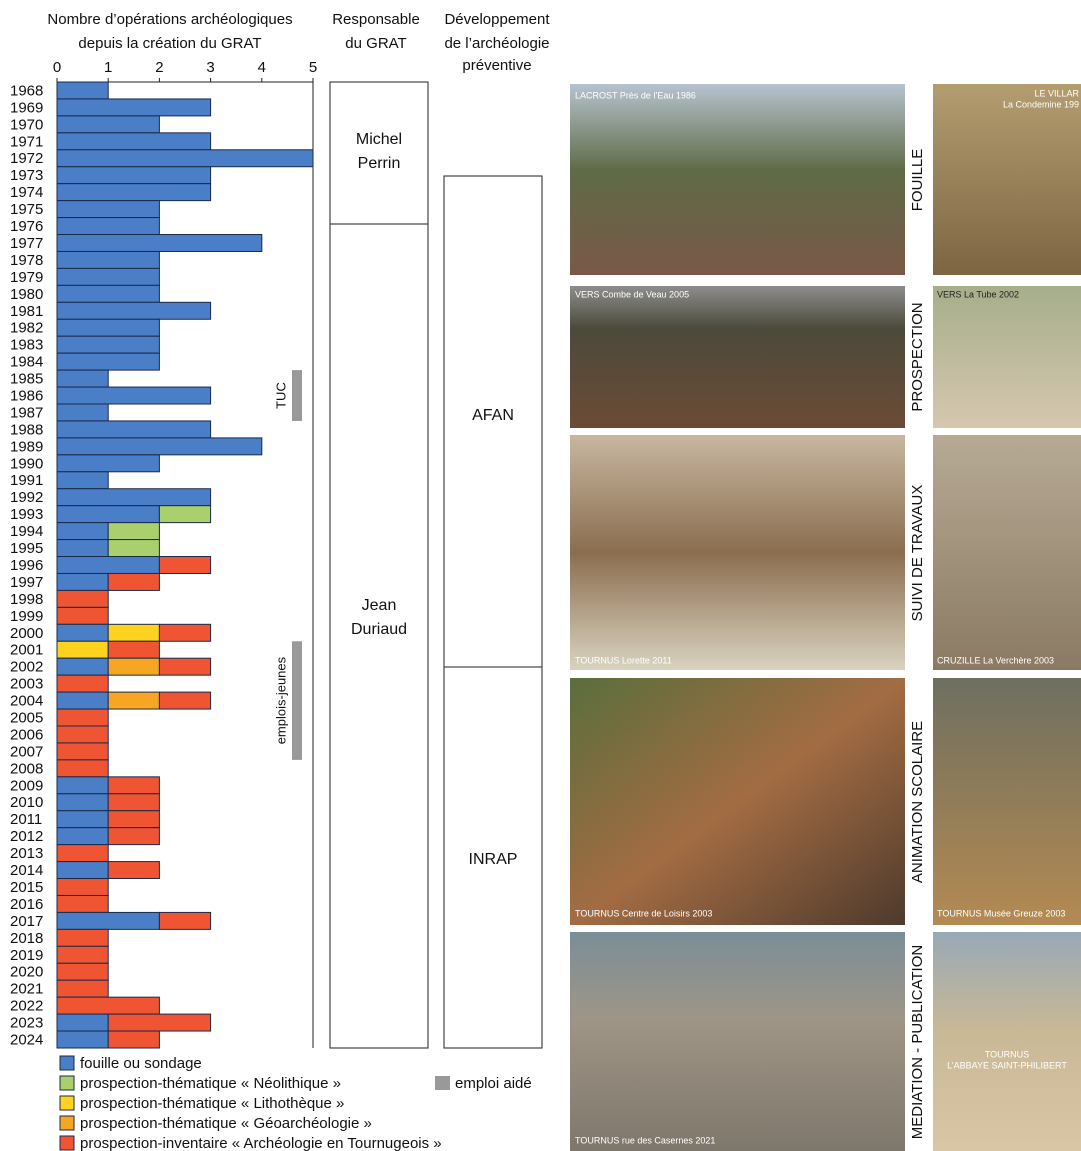  What do you see at coordinates (26, 311) in the screenshot?
I see `y-tick-label: 1981` at bounding box center [26, 311].